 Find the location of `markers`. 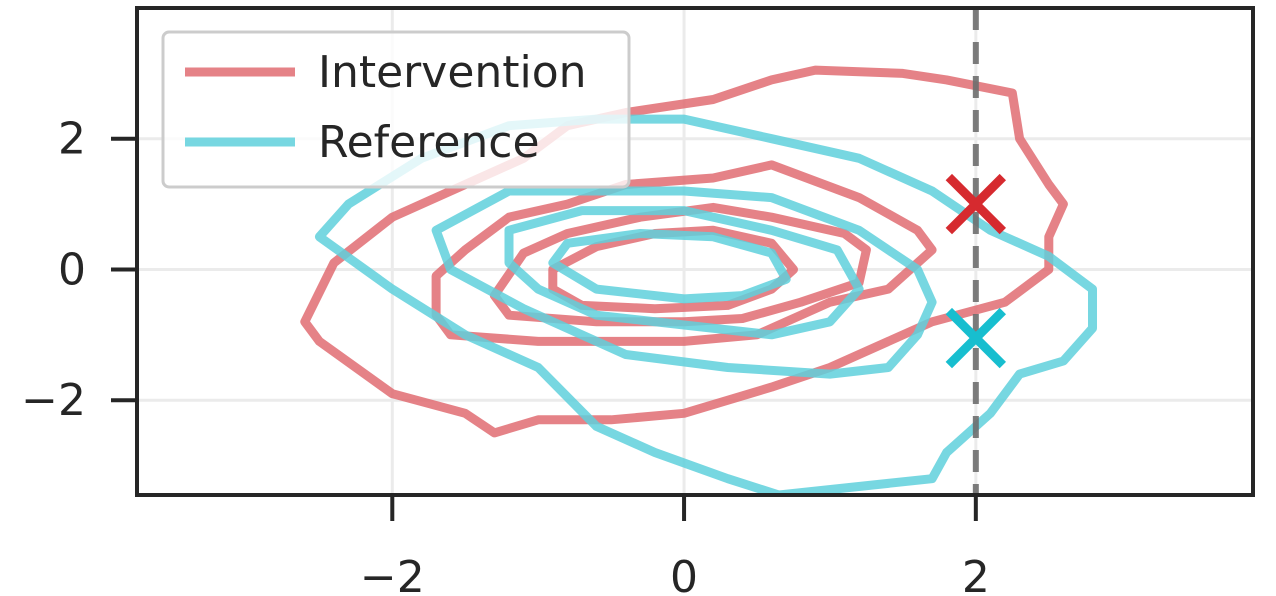

markers is located at coordinates (976, 271).